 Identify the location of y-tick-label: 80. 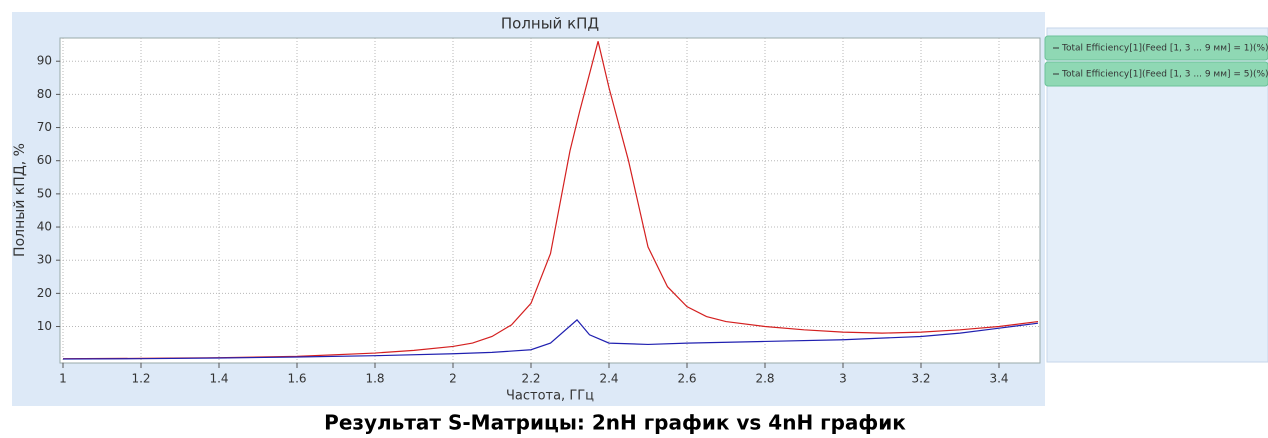
(44, 94).